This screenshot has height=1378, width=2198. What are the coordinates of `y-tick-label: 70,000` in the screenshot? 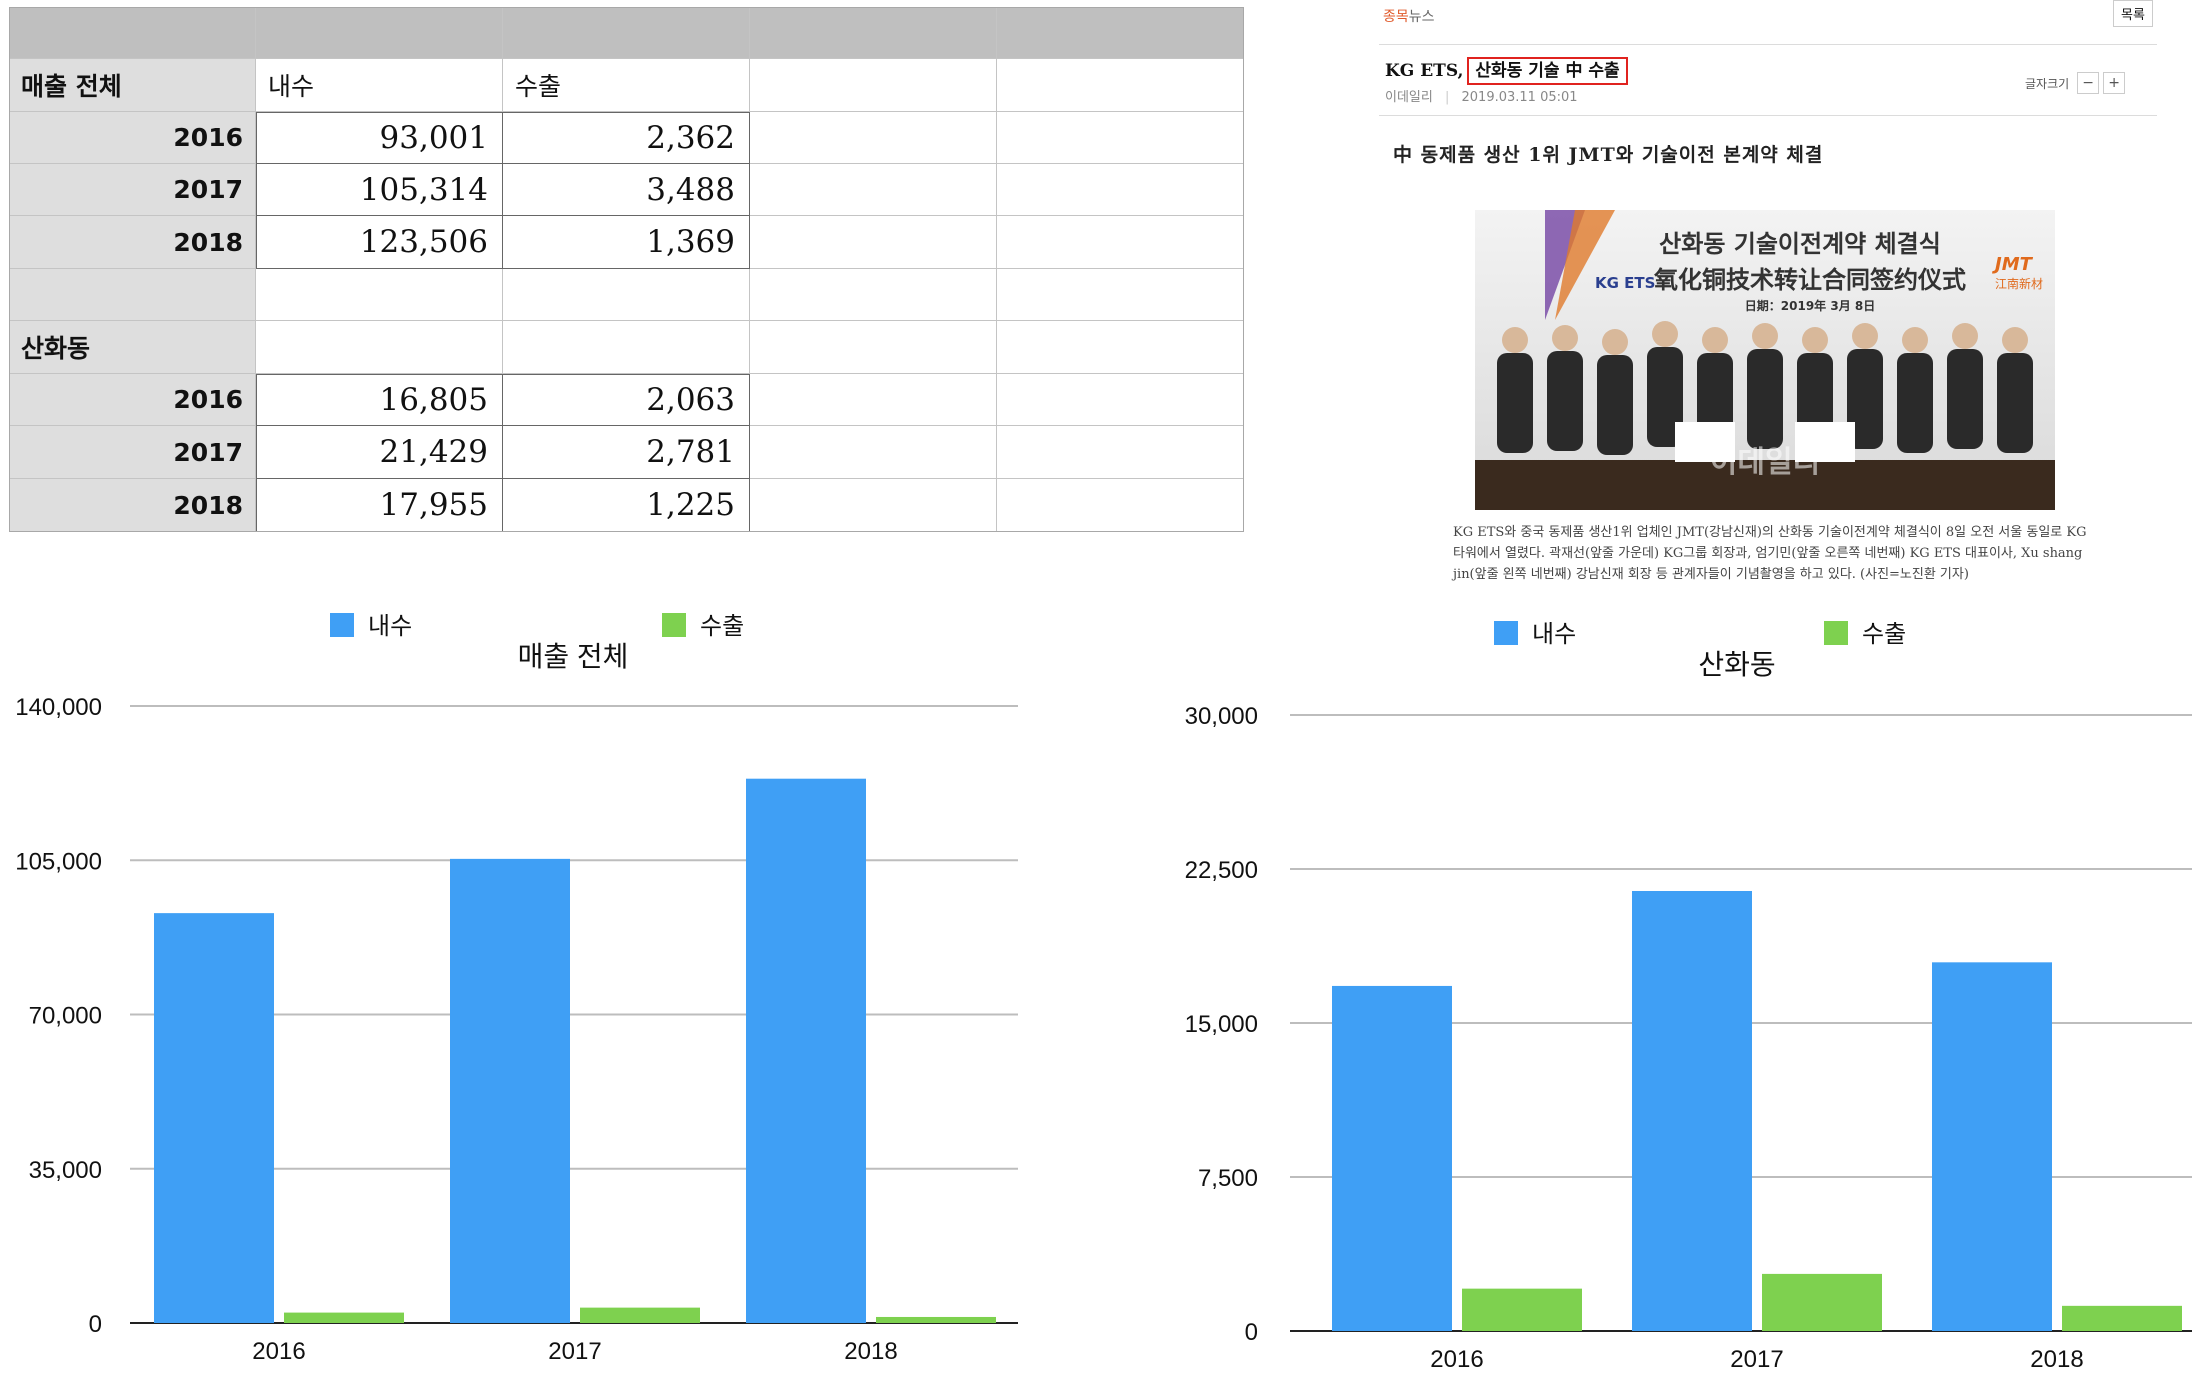 It's located at (65, 1016).